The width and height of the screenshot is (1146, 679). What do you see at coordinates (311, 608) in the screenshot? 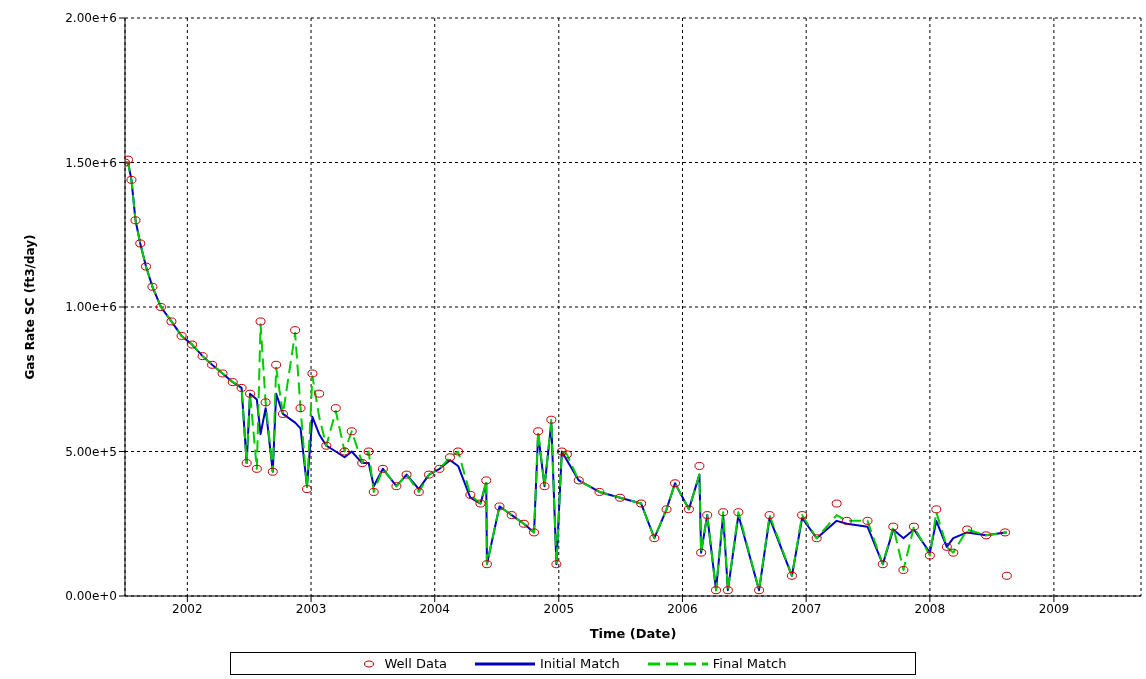
I see `x-tick-label: 2003` at bounding box center [311, 608].